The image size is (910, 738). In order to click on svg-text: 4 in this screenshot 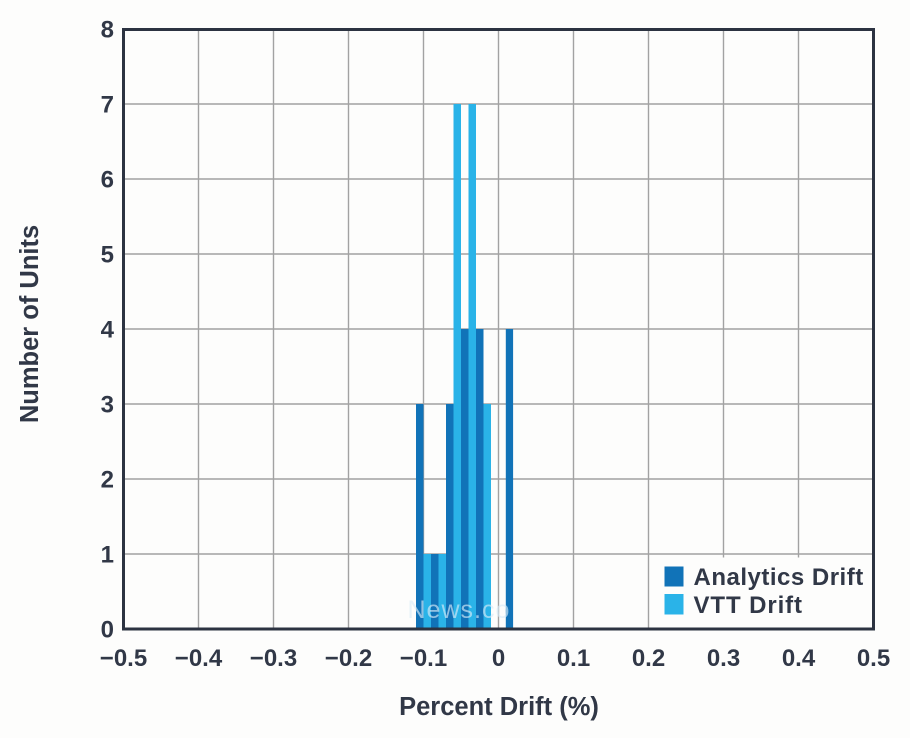, I will do `click(108, 330)`.